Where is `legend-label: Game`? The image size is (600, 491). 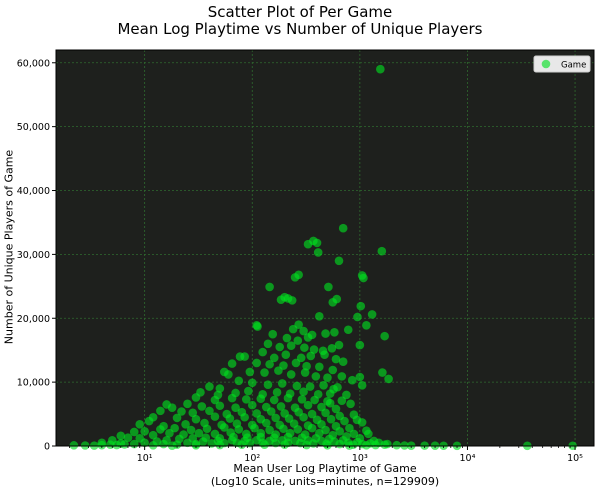
legend-label: Game is located at coordinates (573, 66).